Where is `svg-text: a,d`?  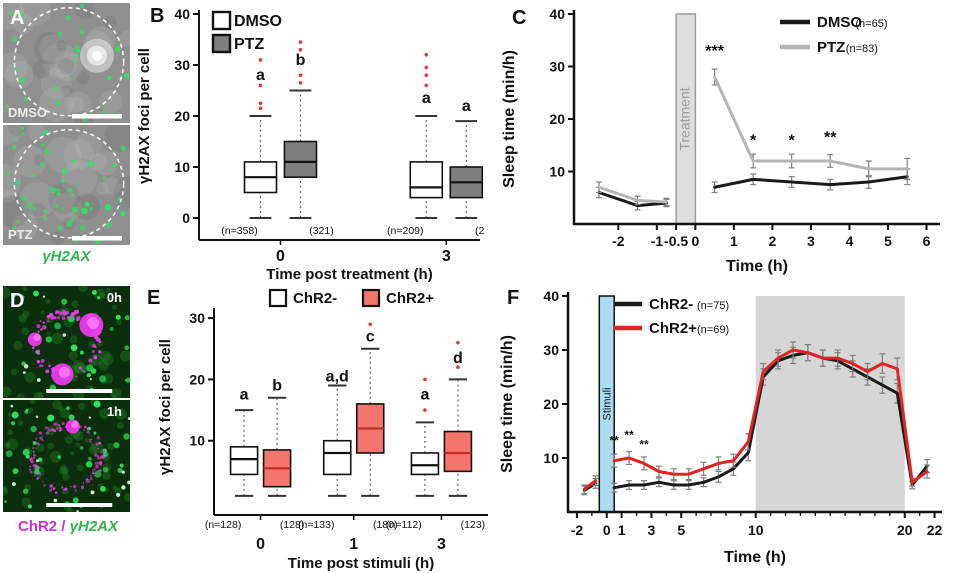 svg-text: a,d is located at coordinates (337, 376).